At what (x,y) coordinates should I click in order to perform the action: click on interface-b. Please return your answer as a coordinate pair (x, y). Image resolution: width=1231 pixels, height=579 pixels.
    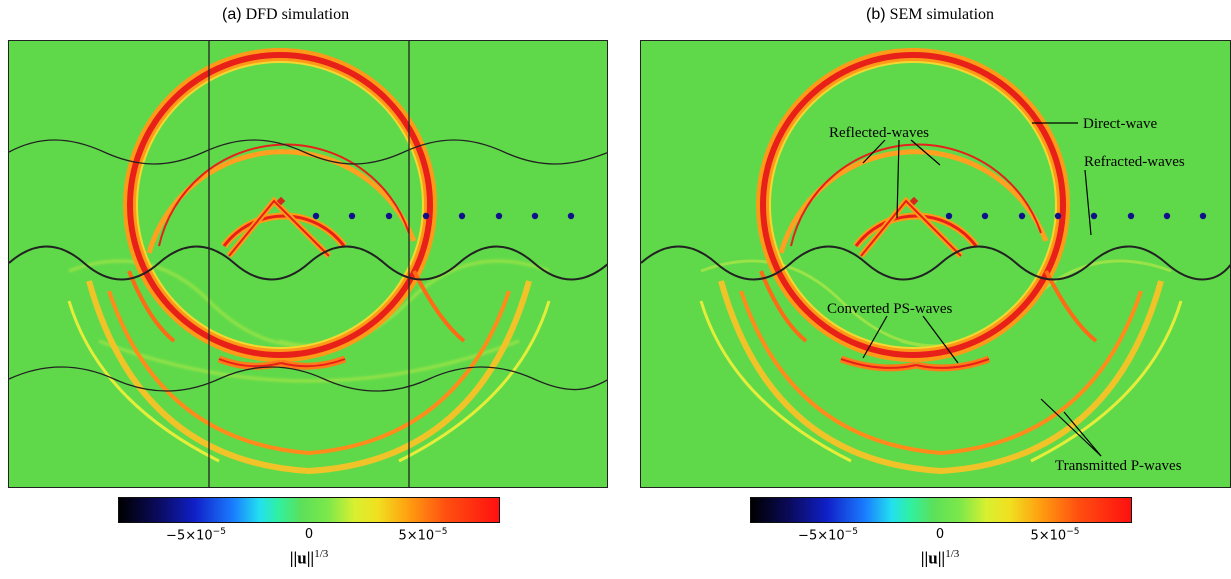
    Looking at the image, I should click on (935, 263).